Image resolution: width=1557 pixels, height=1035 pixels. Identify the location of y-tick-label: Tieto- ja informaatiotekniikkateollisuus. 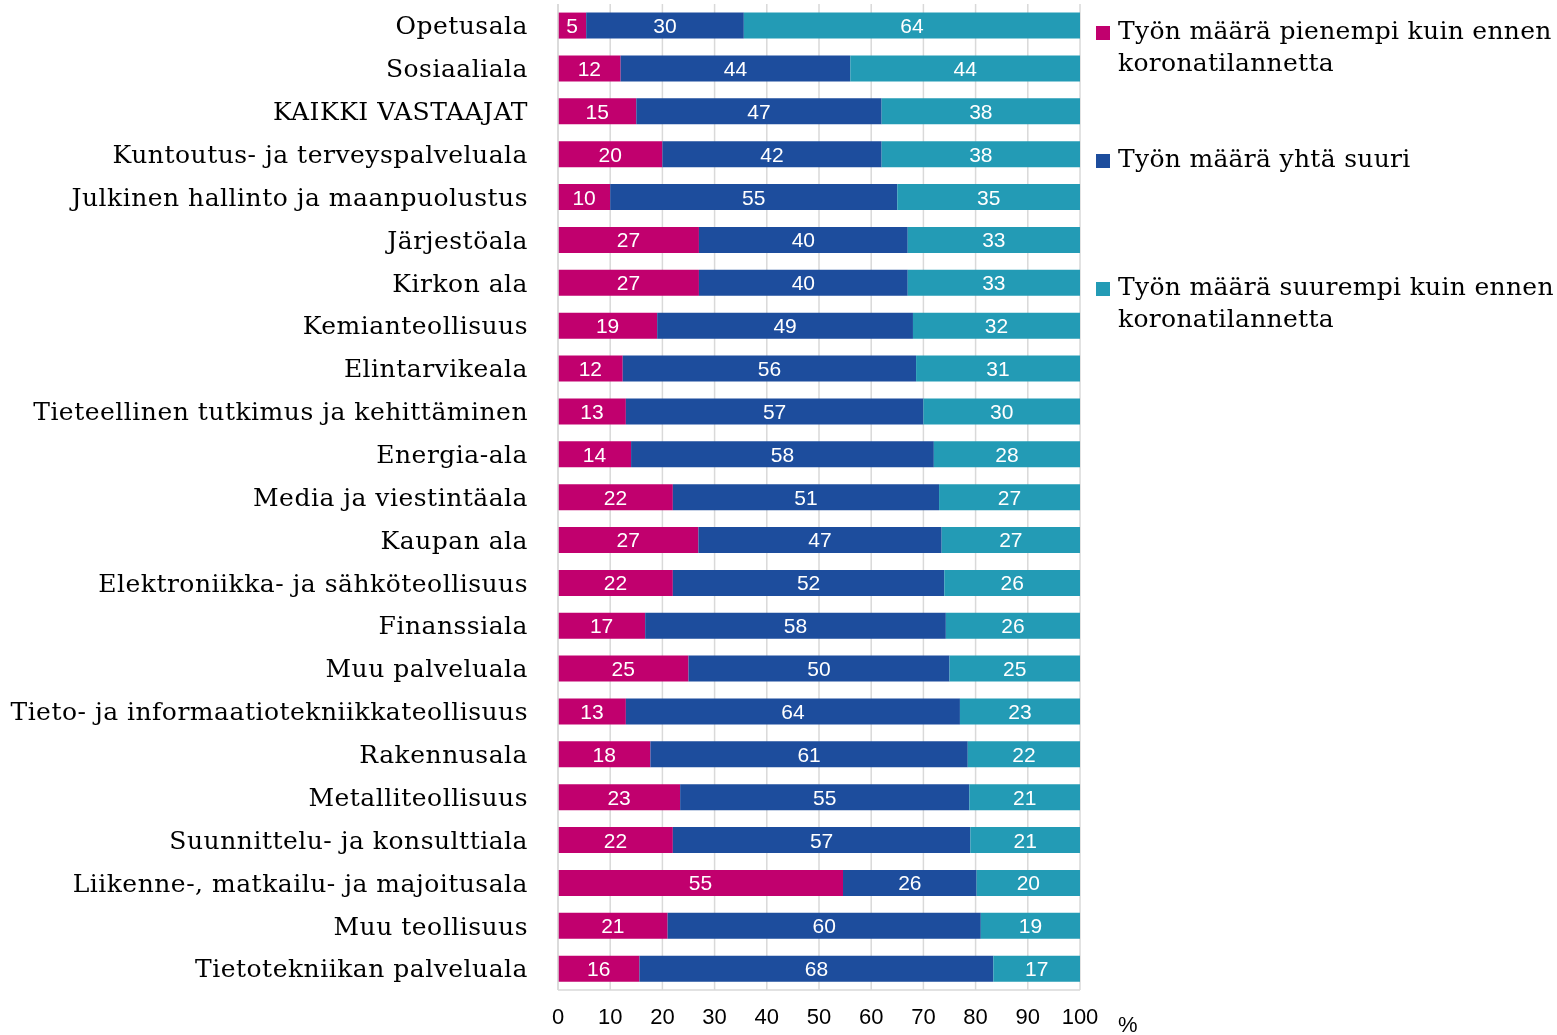
(269, 712).